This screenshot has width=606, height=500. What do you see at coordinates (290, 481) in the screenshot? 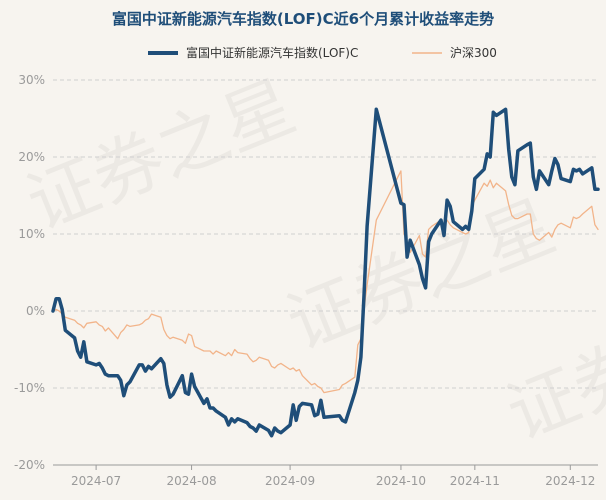
I see `x-tick-label: 2024-09` at bounding box center [290, 481].